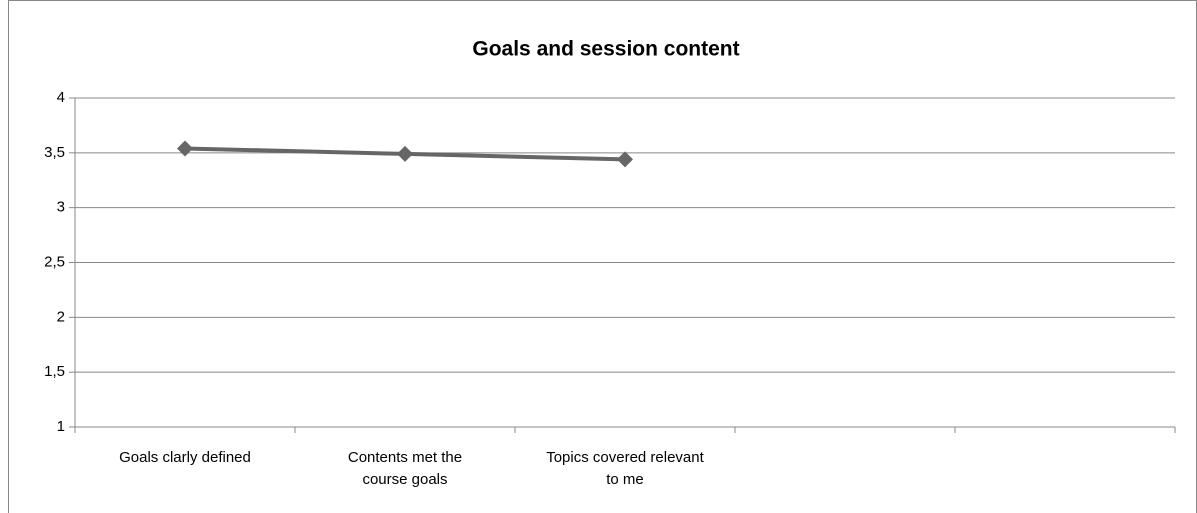 Image resolution: width=1197 pixels, height=513 pixels. What do you see at coordinates (54, 261) in the screenshot?
I see `y-tick-label: 2,5` at bounding box center [54, 261].